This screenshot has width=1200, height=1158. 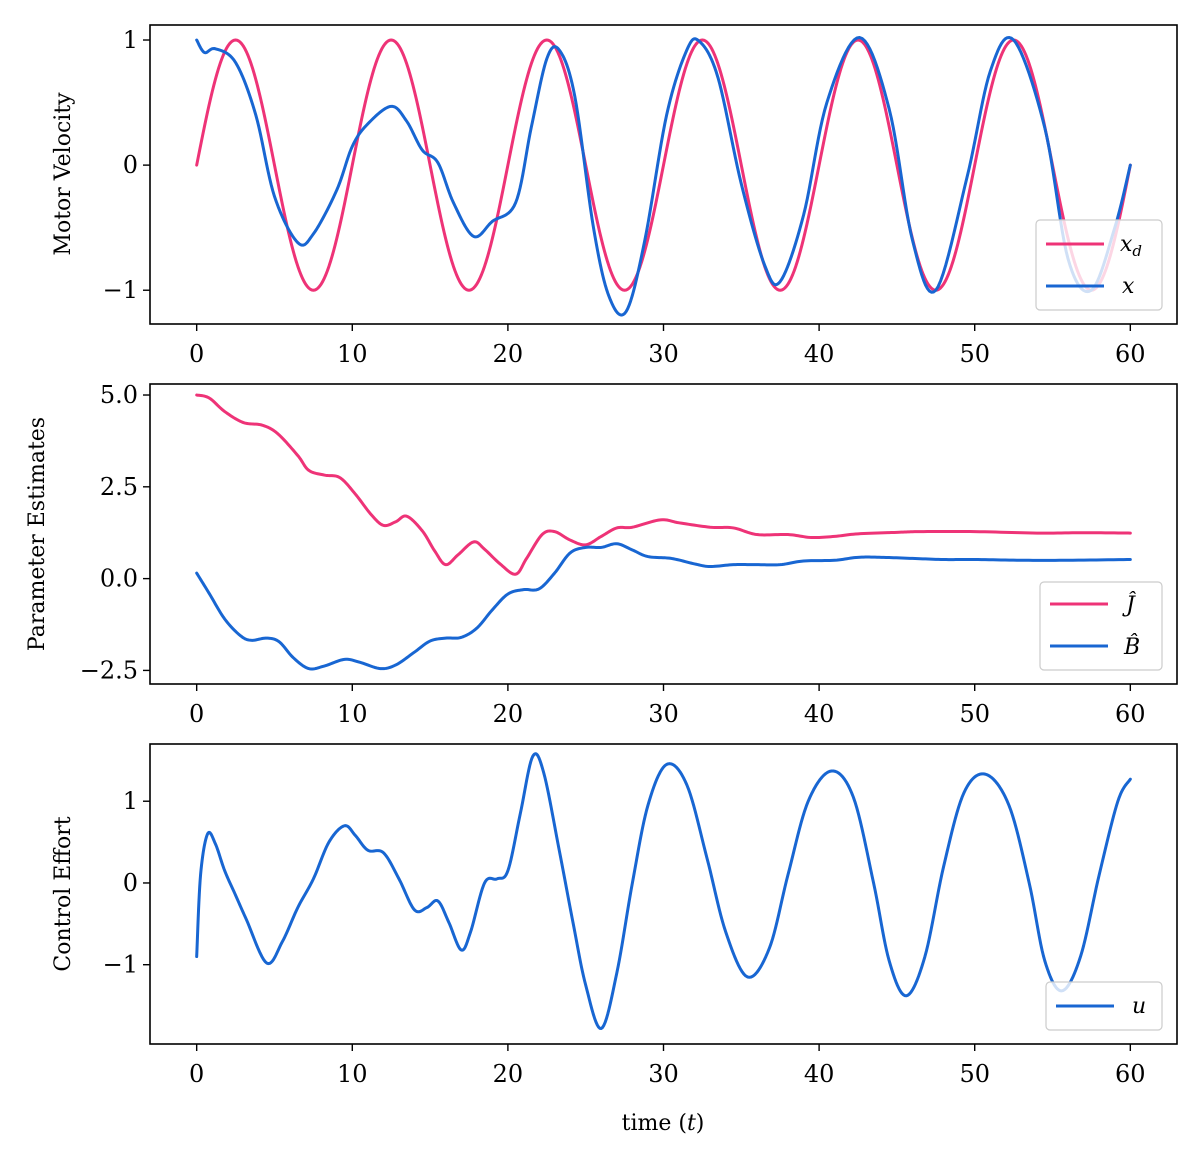 I want to click on parameters-xtick-label: 10, so click(x=352, y=714).